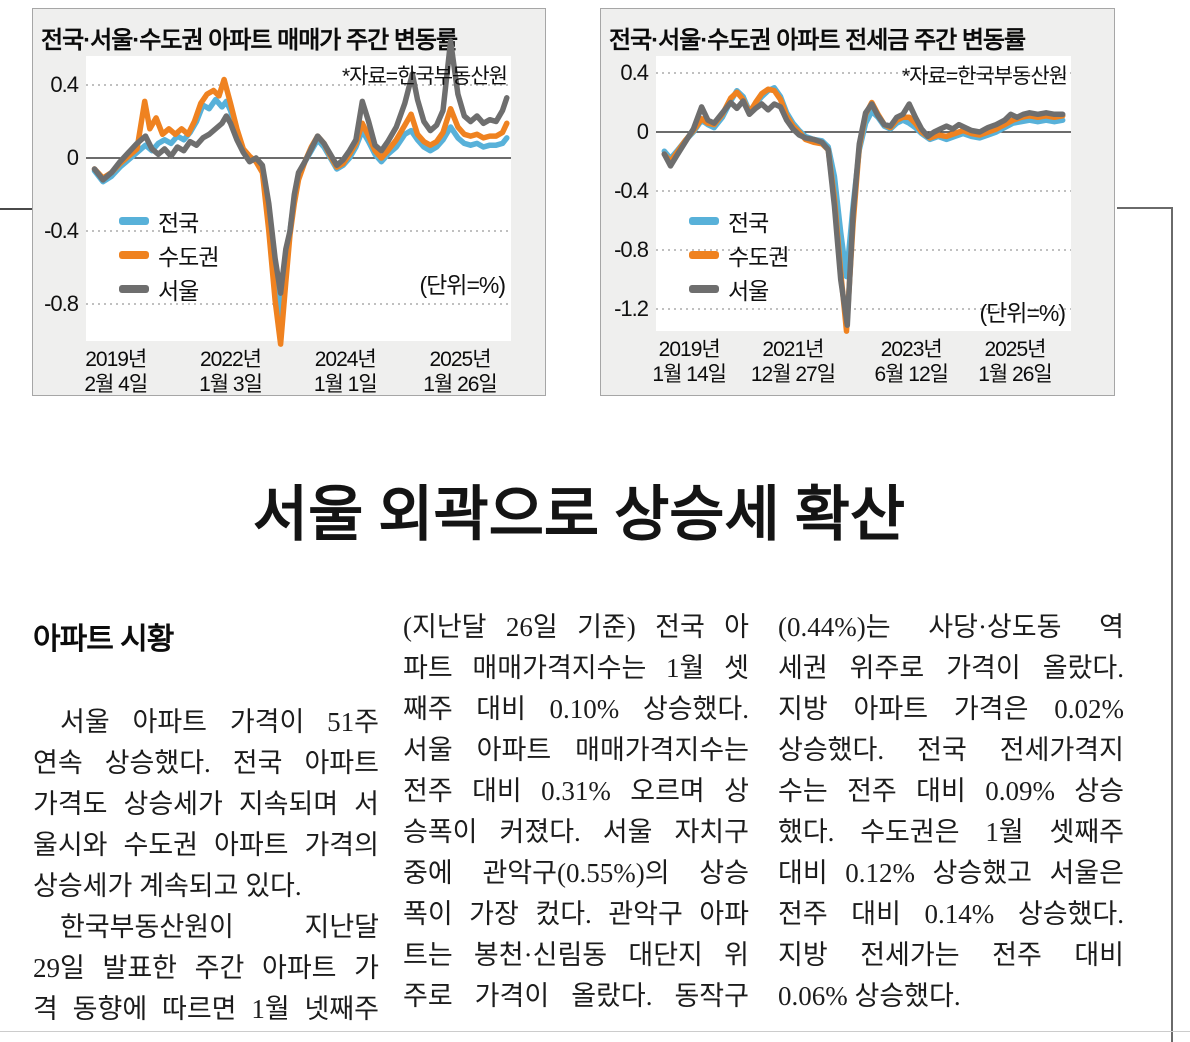  What do you see at coordinates (206, 1009) in the screenshot?
I see `article-text-line: 격 동향에 따르면 1월 넷째주` at bounding box center [206, 1009].